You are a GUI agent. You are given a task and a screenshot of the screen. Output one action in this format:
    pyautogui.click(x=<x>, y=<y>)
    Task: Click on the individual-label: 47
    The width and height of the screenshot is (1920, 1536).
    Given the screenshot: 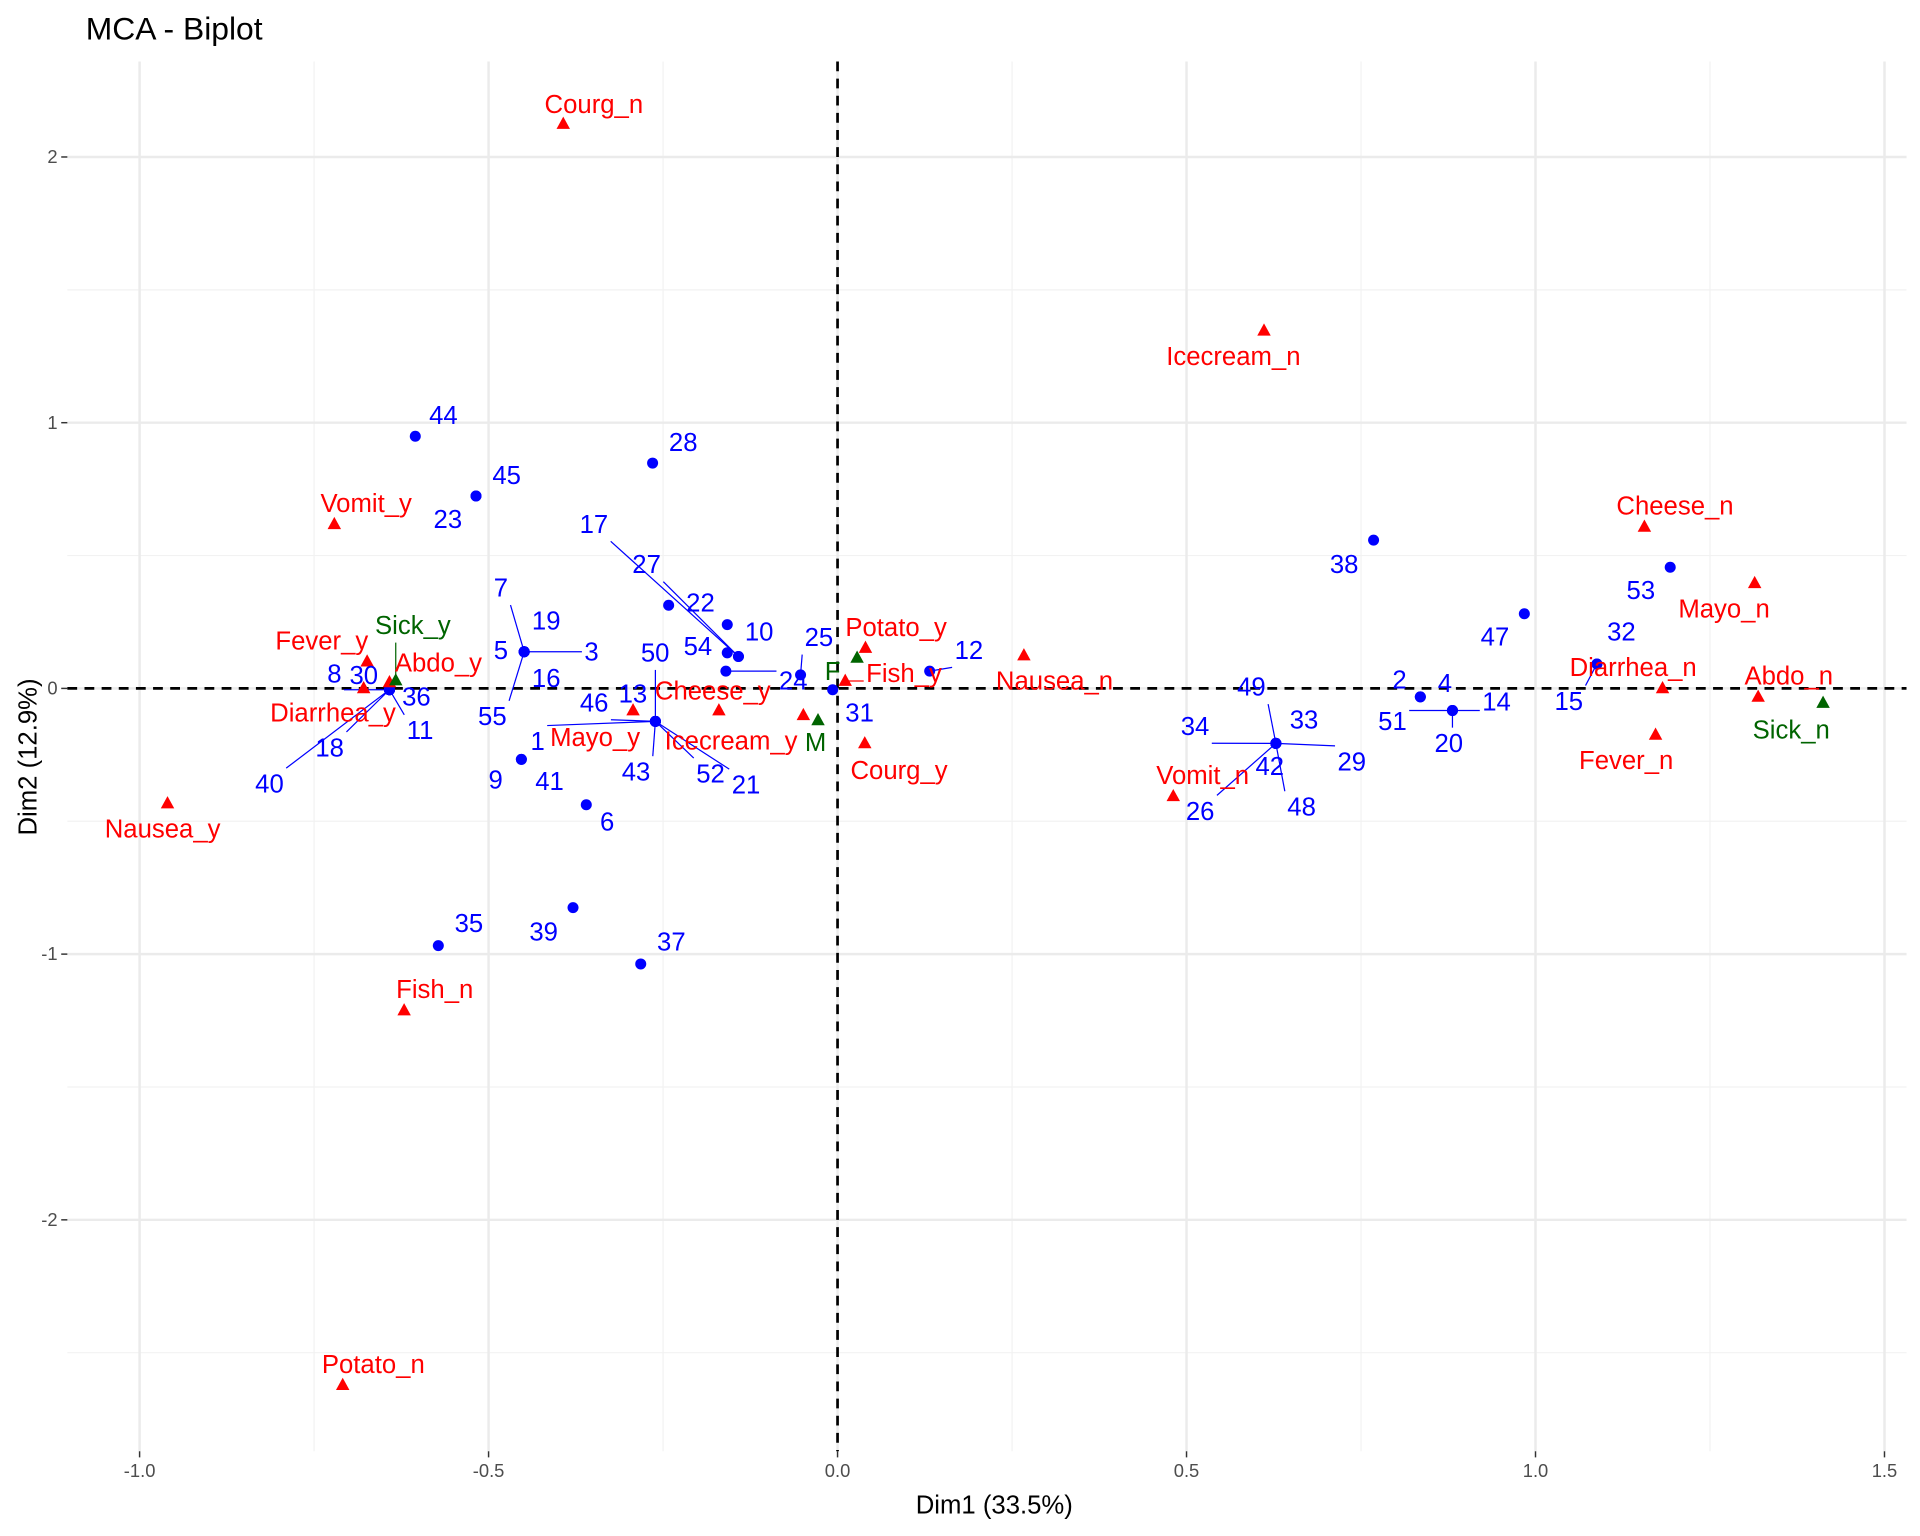 What is the action you would take?
    pyautogui.click(x=1495, y=638)
    